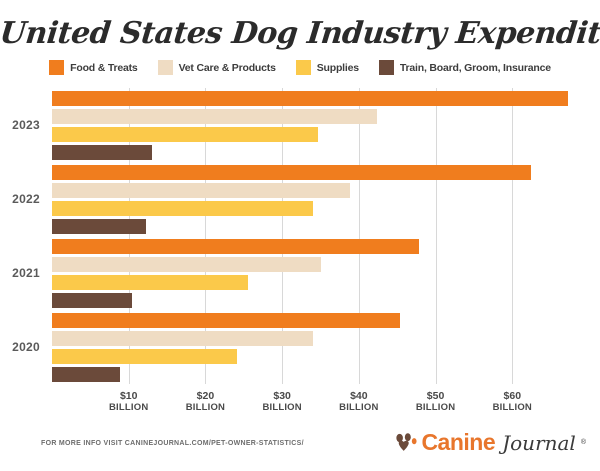 The image size is (600, 471). I want to click on x-tick-amount: $40, so click(359, 396).